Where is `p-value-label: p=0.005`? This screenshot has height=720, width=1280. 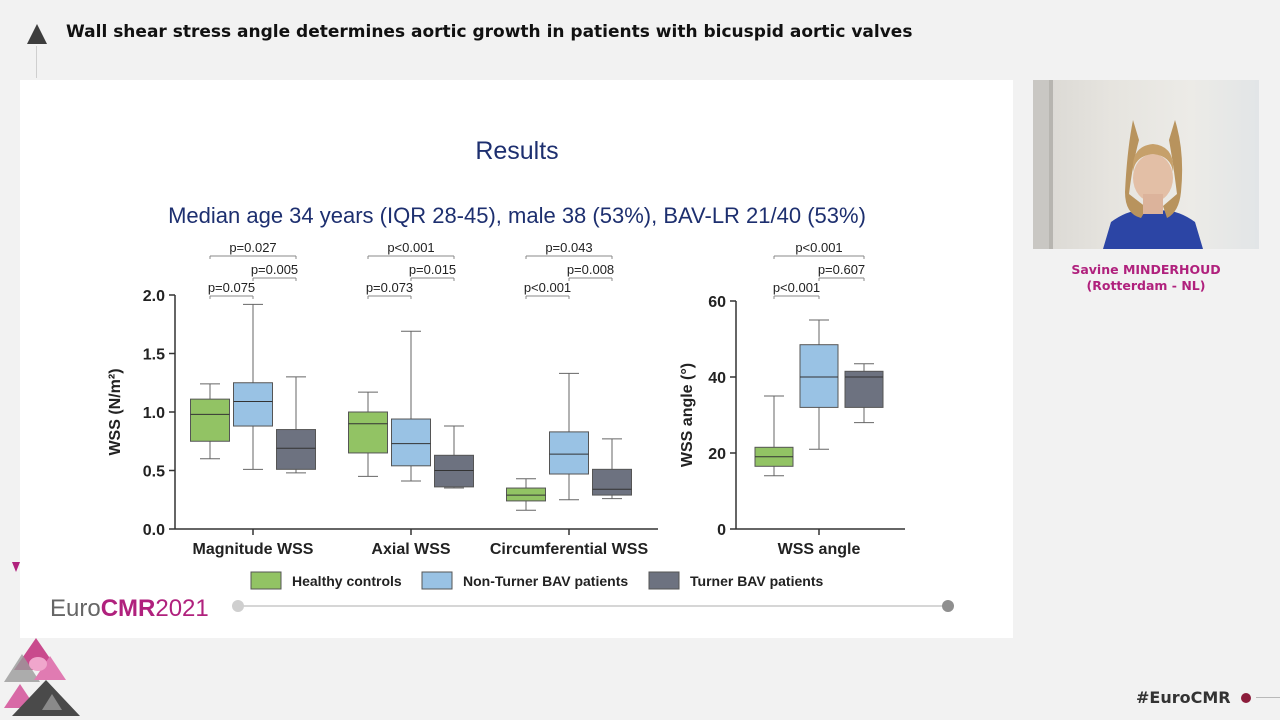
p-value-label: p=0.005 is located at coordinates (274, 269).